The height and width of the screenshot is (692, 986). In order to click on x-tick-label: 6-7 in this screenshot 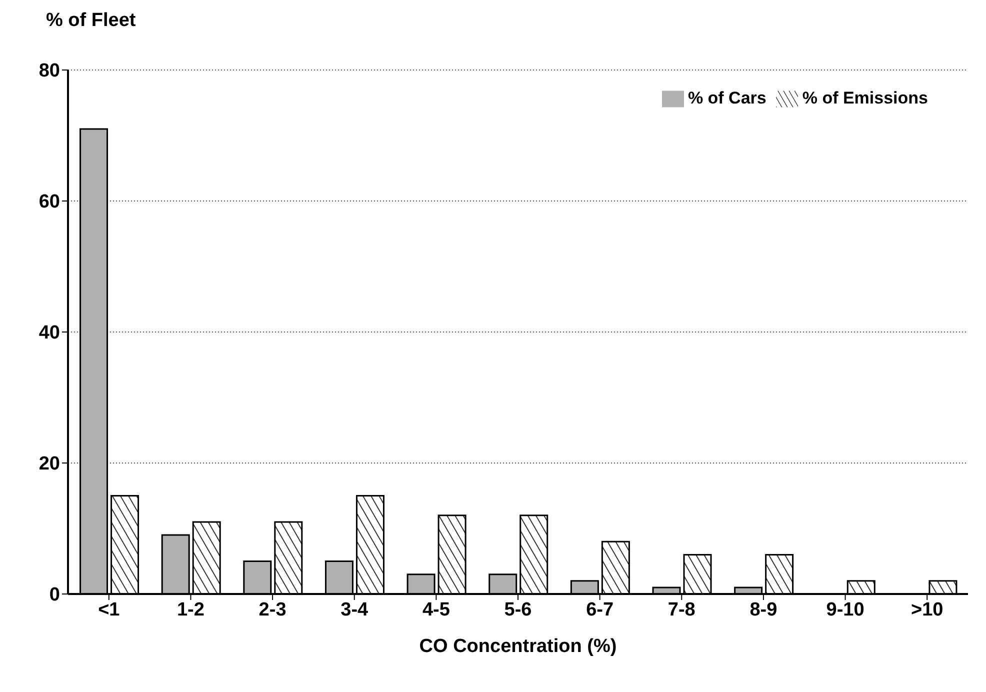, I will do `click(600, 609)`.